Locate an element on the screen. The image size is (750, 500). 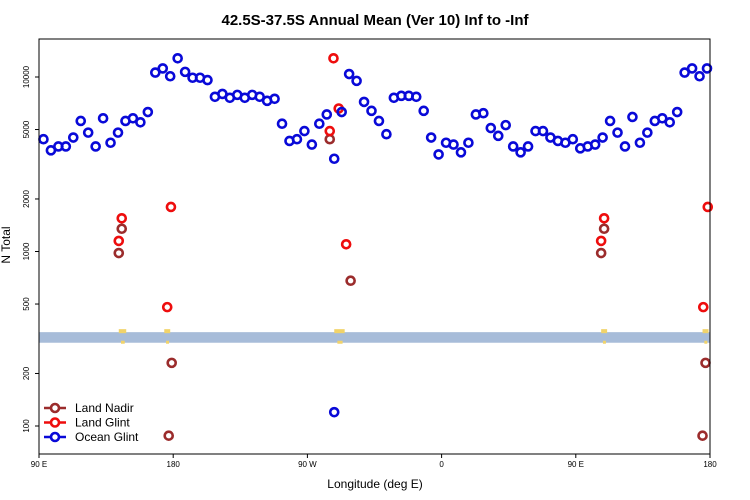
ocean-band is located at coordinates (374, 337).